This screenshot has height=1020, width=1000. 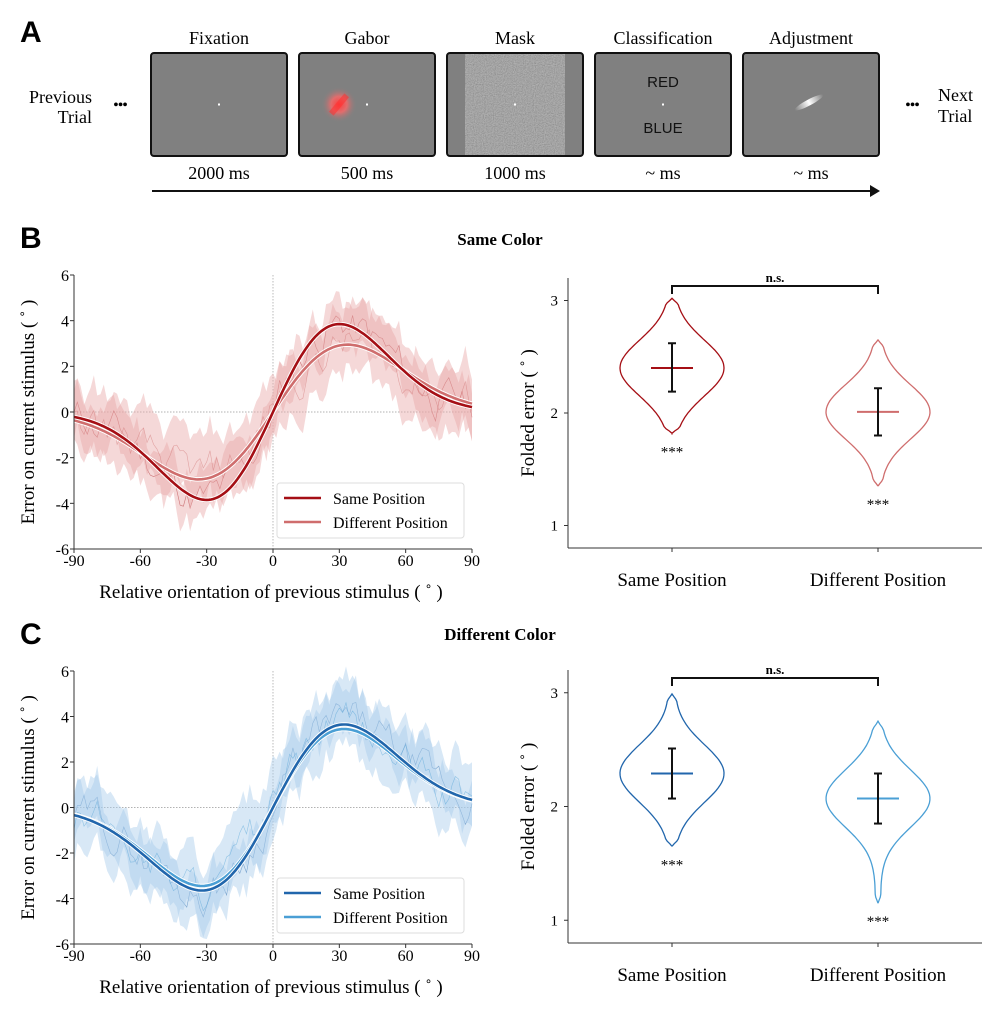 I want to click on screen-gabor: Gabor 500 ms, so click(x=367, y=105).